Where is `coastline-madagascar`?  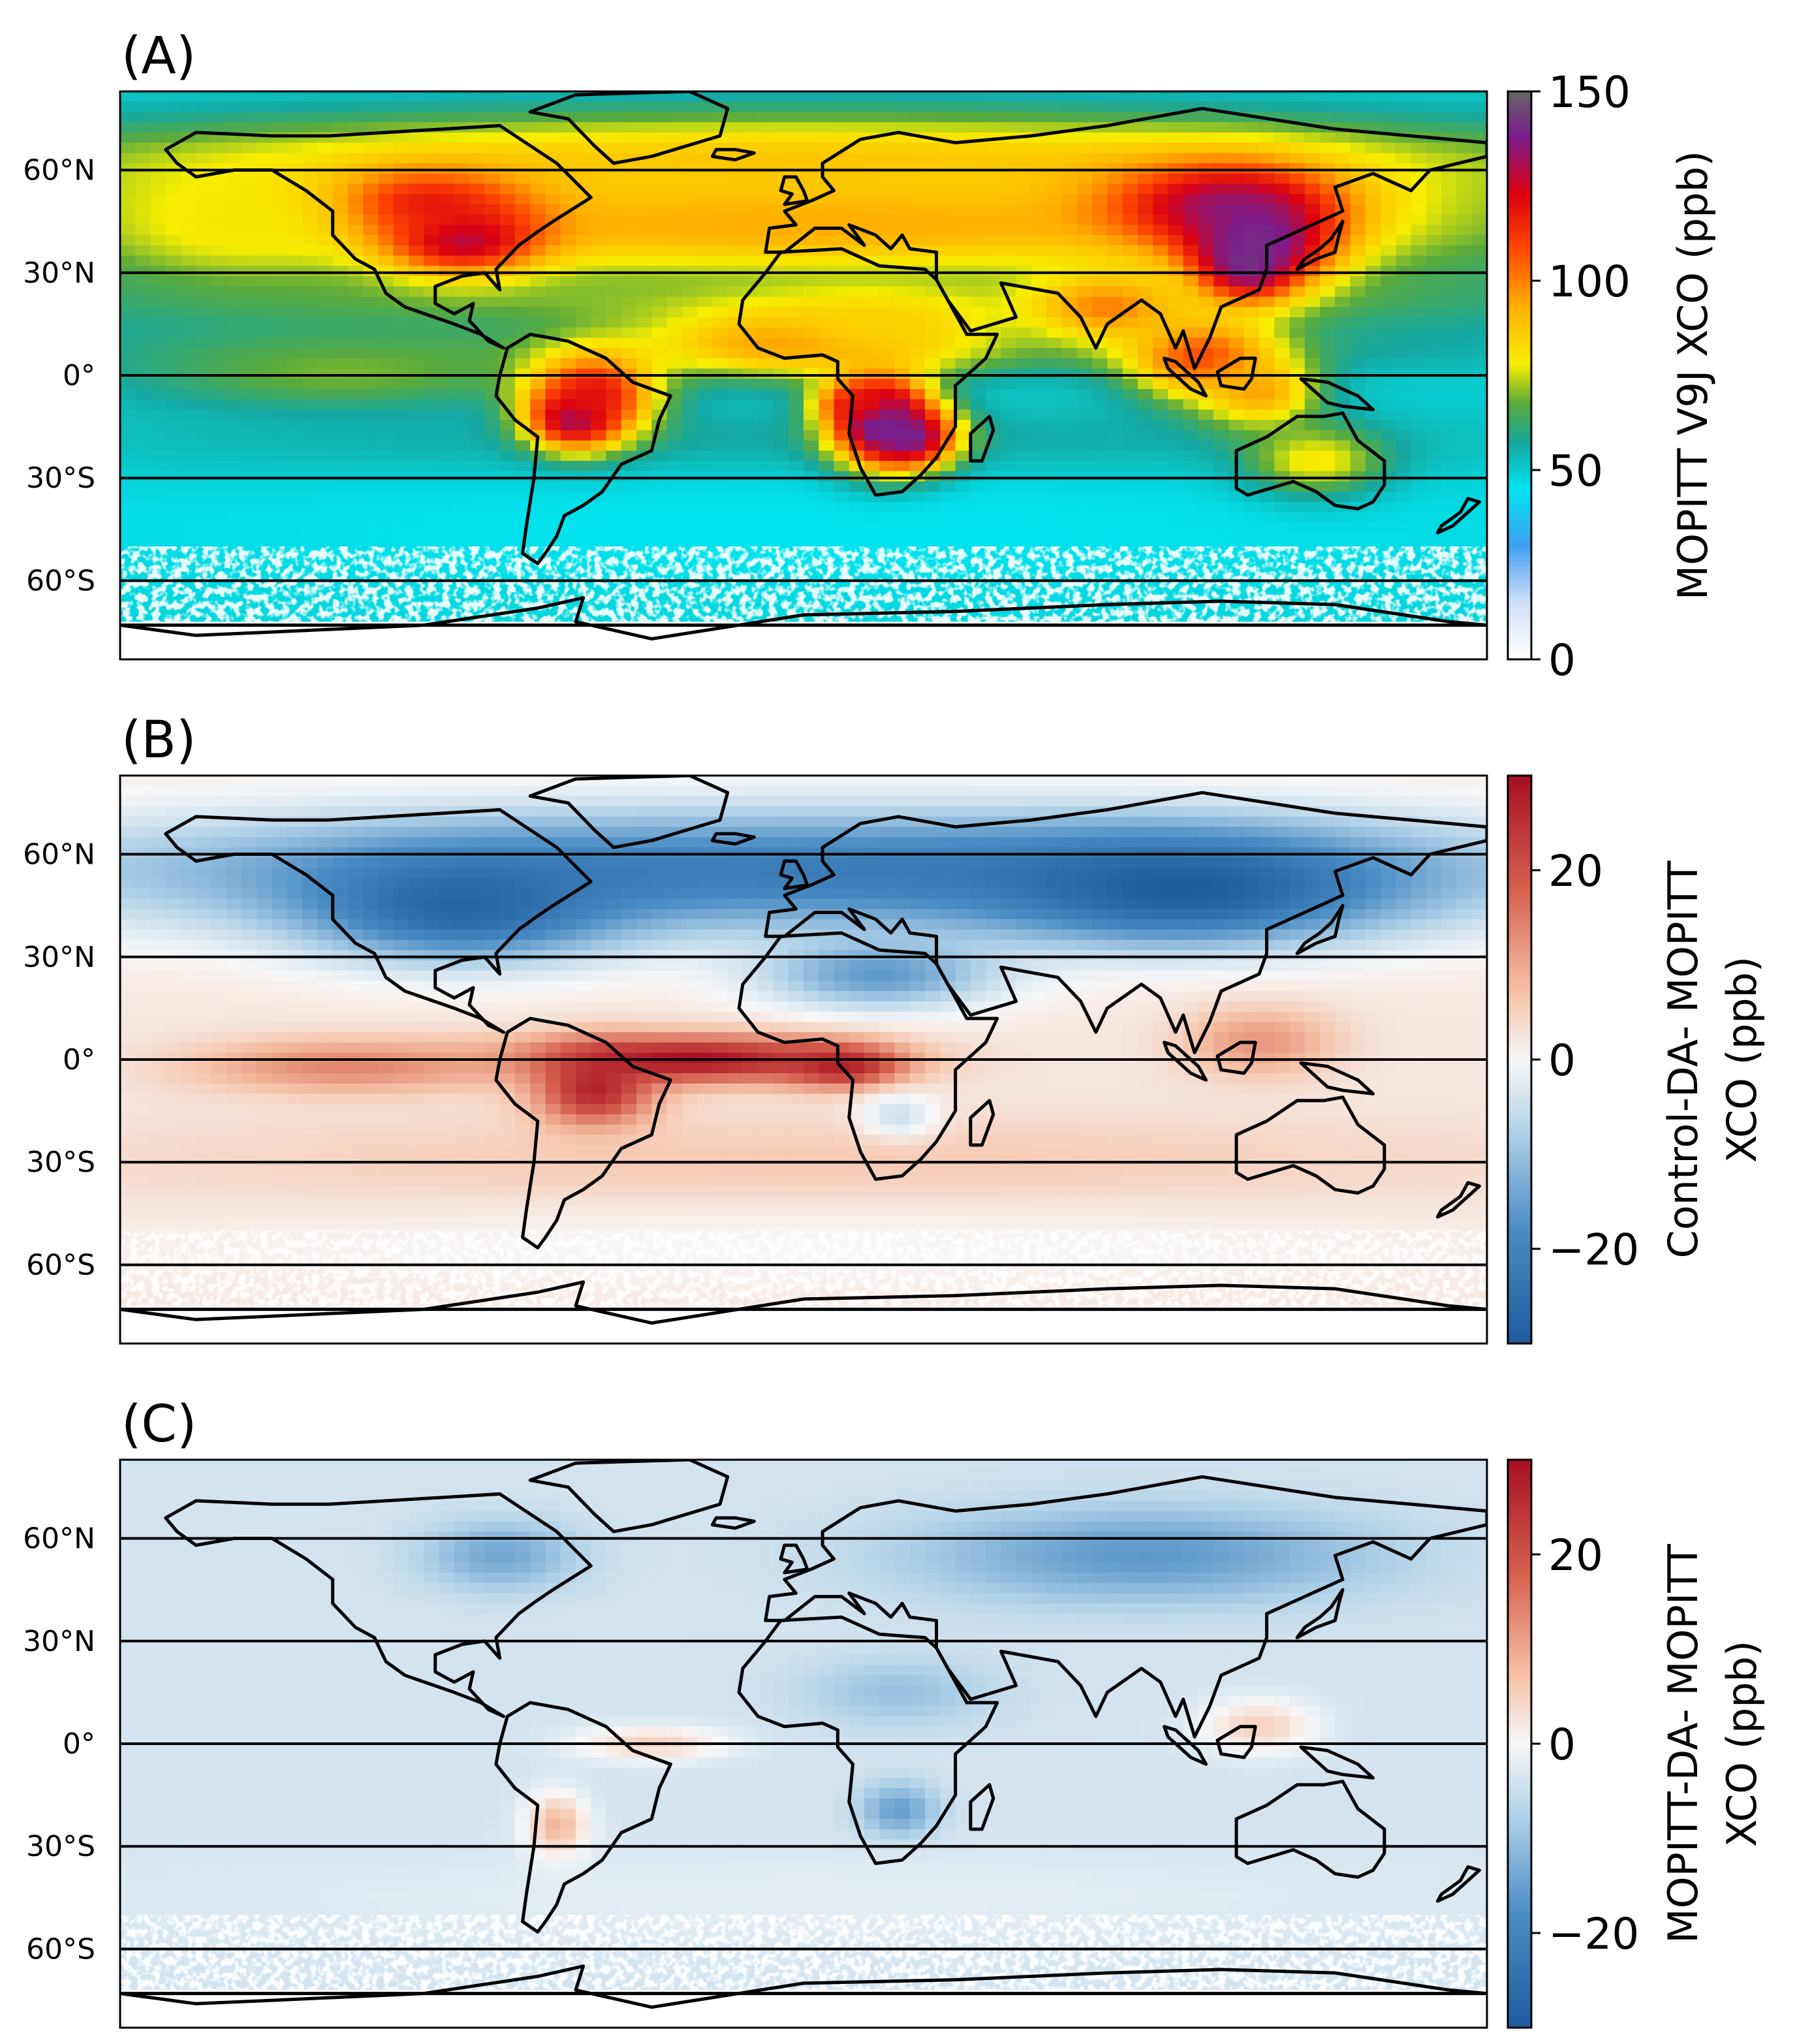 coastline-madagascar is located at coordinates (982, 439).